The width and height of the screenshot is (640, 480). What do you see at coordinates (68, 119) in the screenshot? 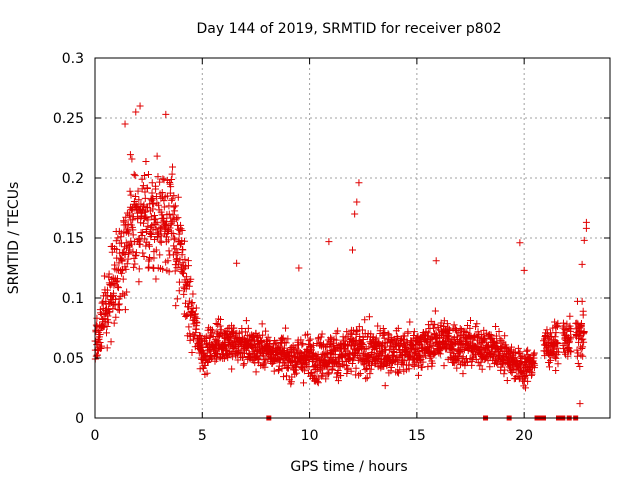
I see `y-tick-label: 0.25` at bounding box center [68, 119].